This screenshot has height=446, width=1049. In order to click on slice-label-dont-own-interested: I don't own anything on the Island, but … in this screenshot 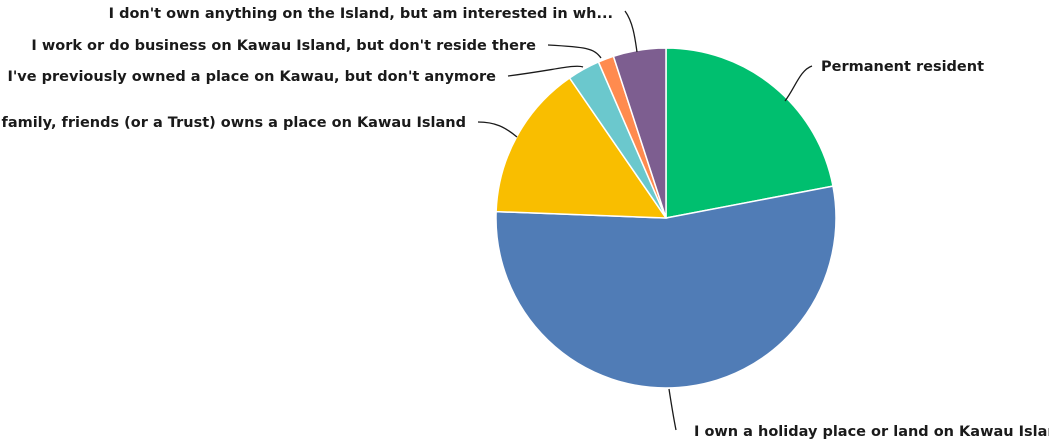, I will do `click(361, 14)`.